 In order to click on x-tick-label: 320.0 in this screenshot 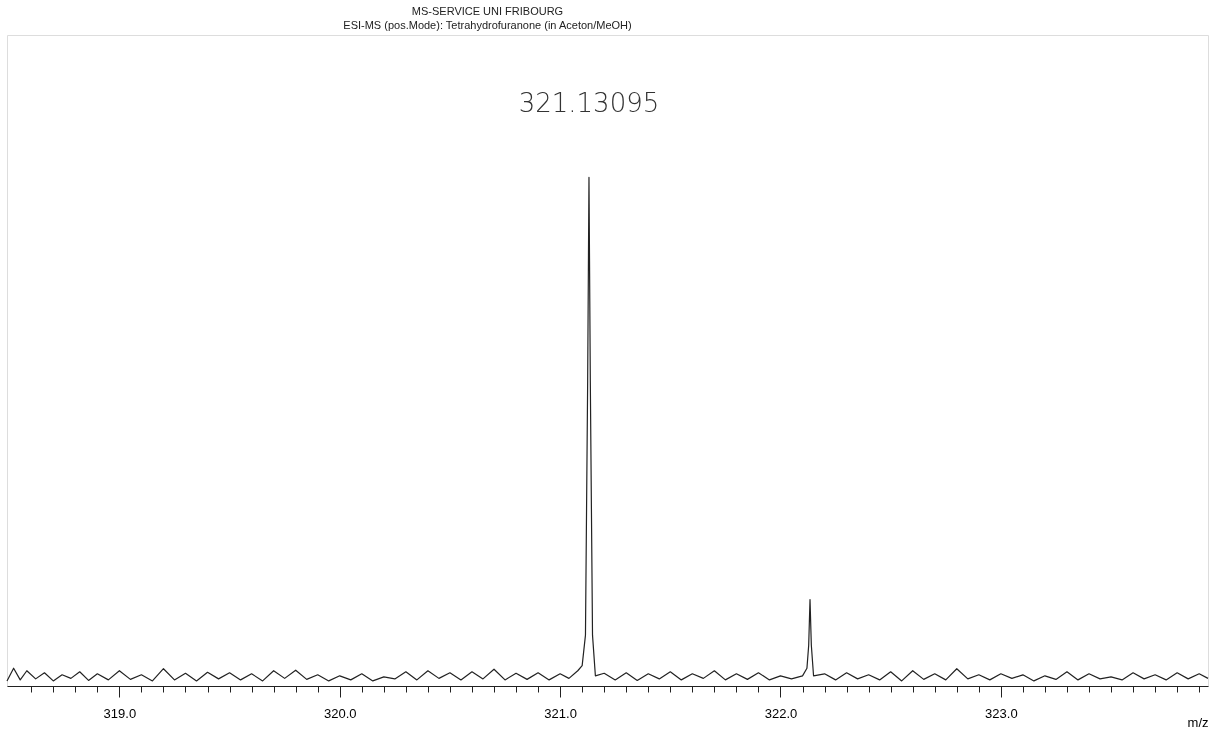, I will do `click(340, 713)`.